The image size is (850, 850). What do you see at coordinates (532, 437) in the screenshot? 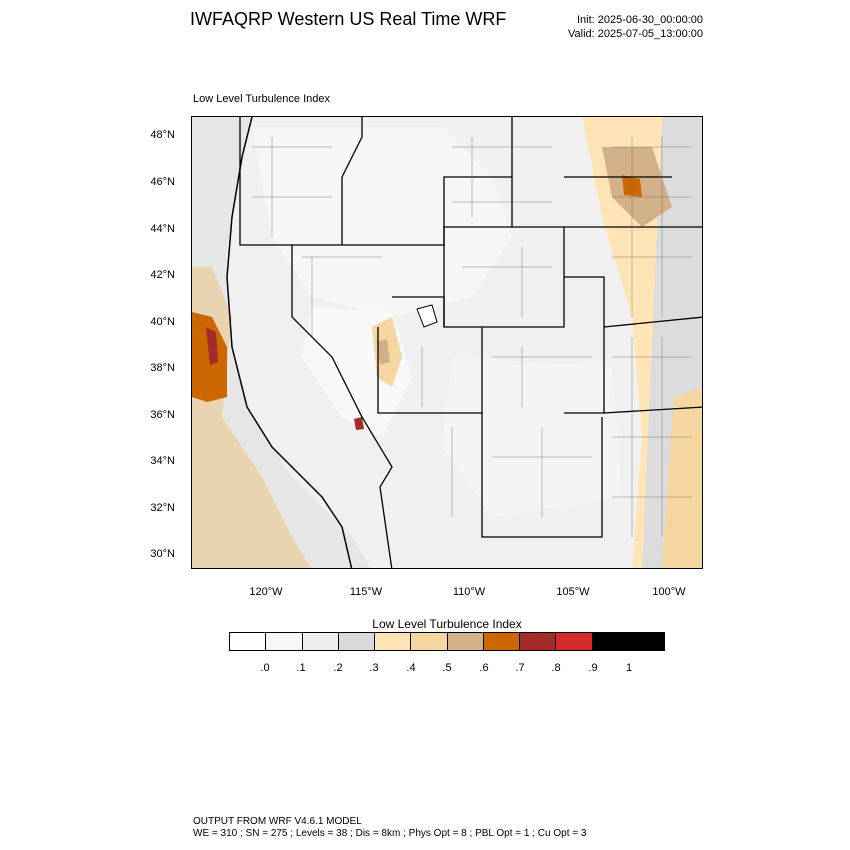
I see `southwest-land` at bounding box center [532, 437].